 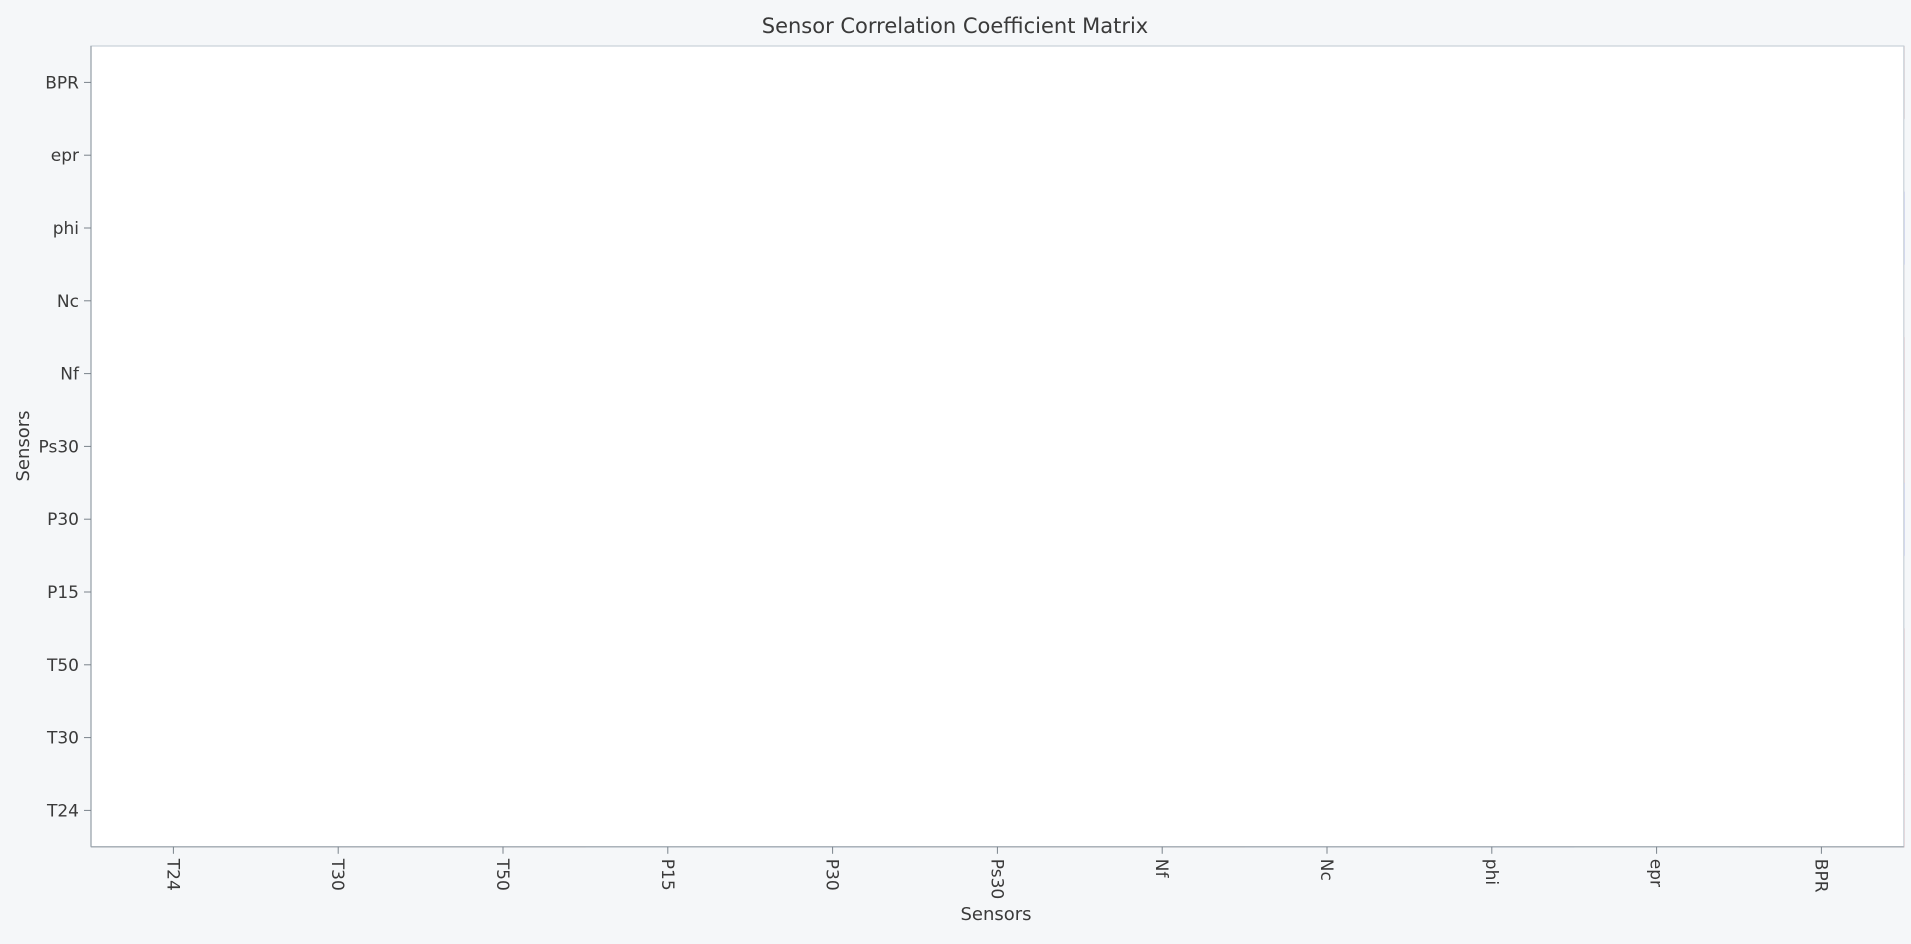 I want to click on y-tick-label: Nc, so click(x=68, y=302).